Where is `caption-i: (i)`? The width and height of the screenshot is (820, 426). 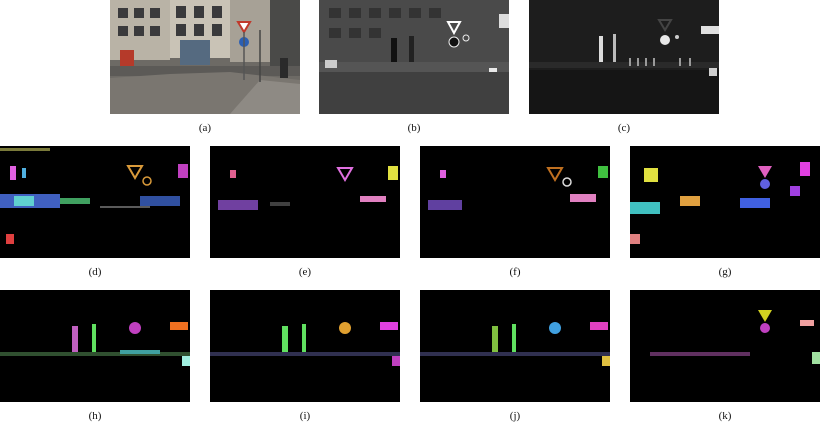 caption-i: (i) is located at coordinates (305, 416).